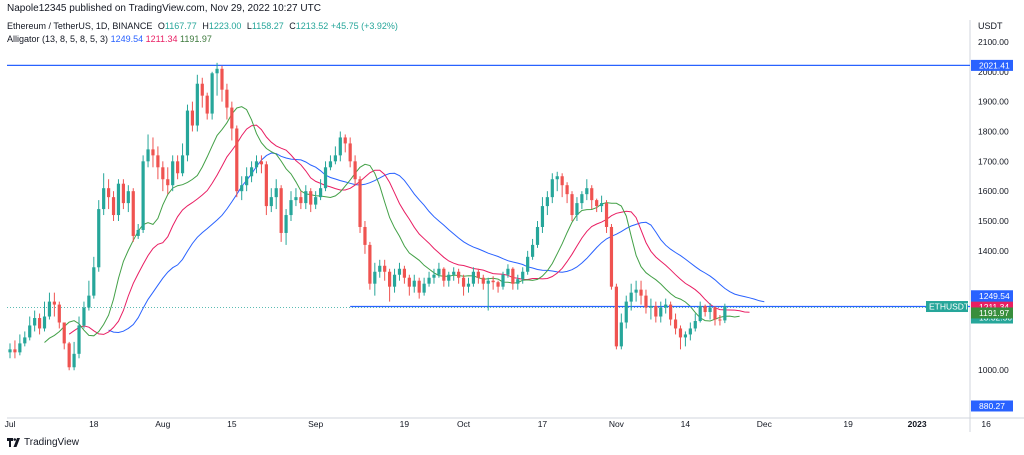 The image size is (1024, 455). I want to click on symbol-name: Ethereum / TetherUS, 1D, BINANCE, so click(80, 26).